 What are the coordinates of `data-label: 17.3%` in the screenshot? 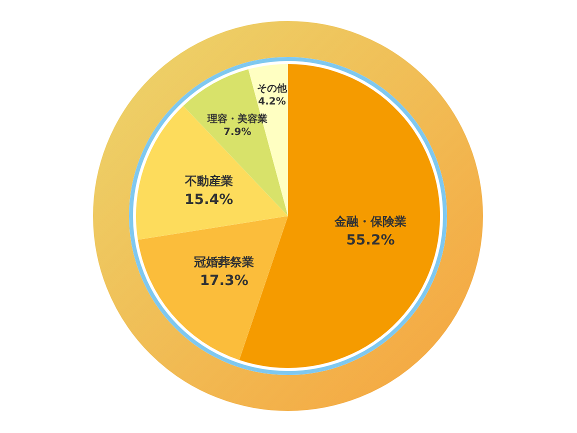 It's located at (224, 280).